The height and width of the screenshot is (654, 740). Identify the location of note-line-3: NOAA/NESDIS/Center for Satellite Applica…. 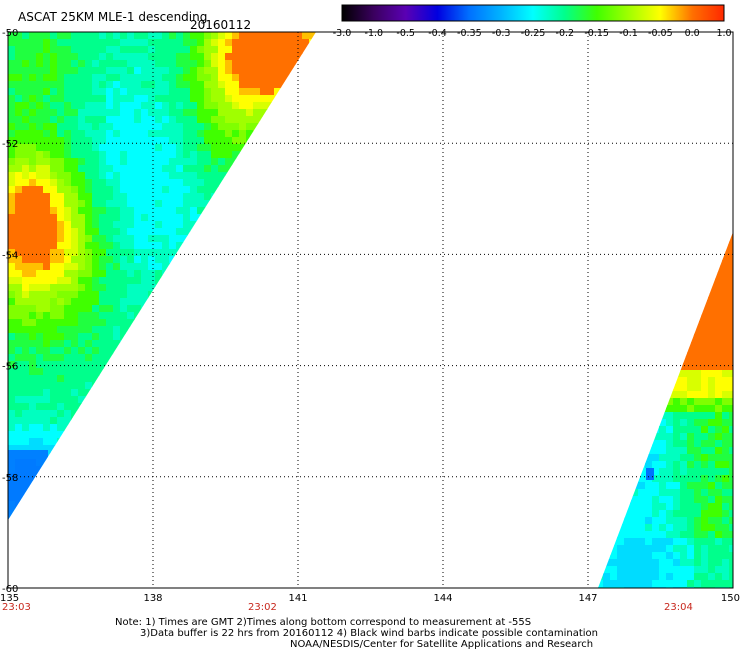
(441, 644).